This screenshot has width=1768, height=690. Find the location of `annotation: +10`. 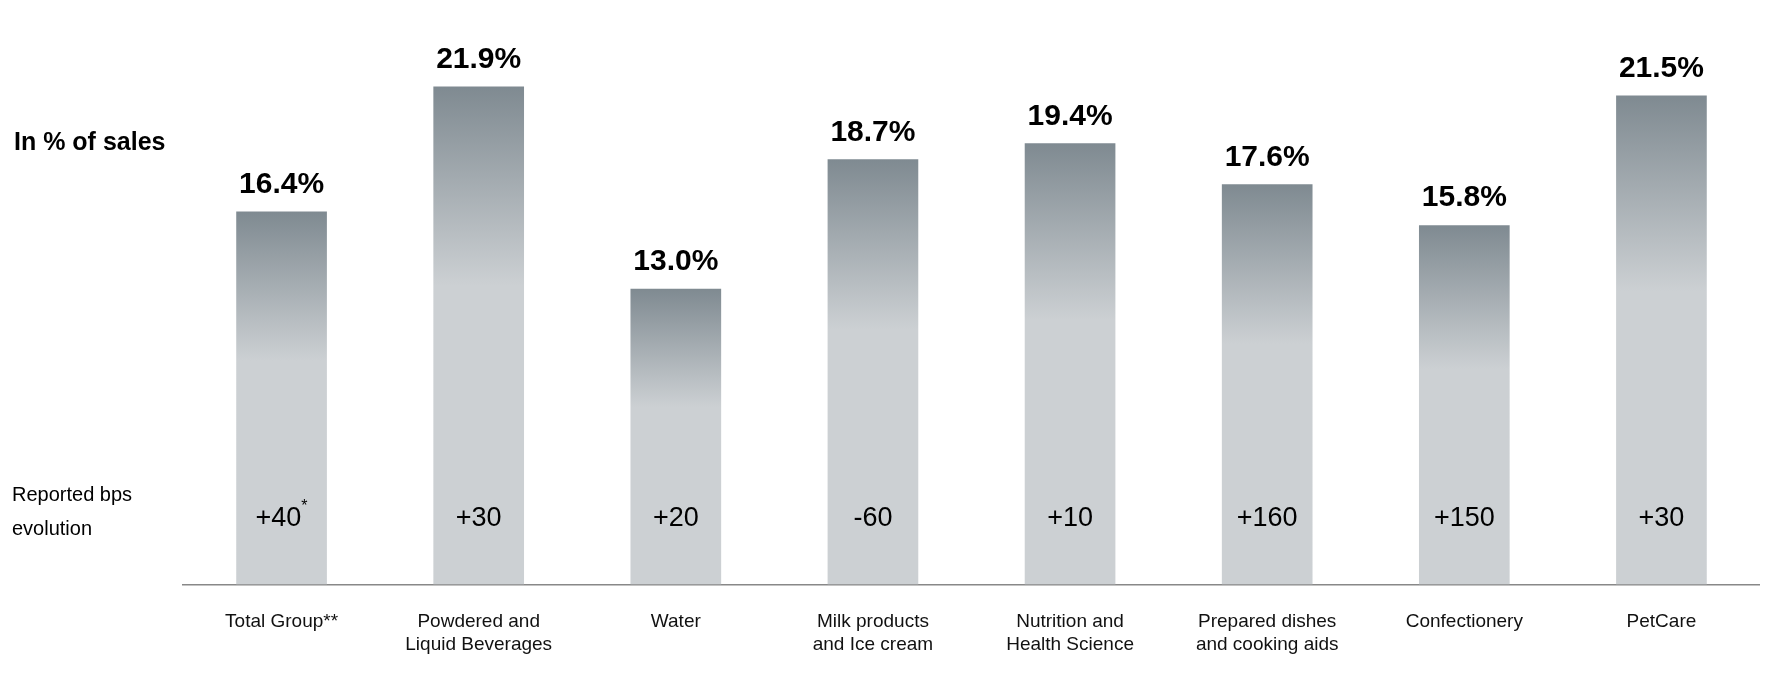

annotation: +10 is located at coordinates (1070, 516).